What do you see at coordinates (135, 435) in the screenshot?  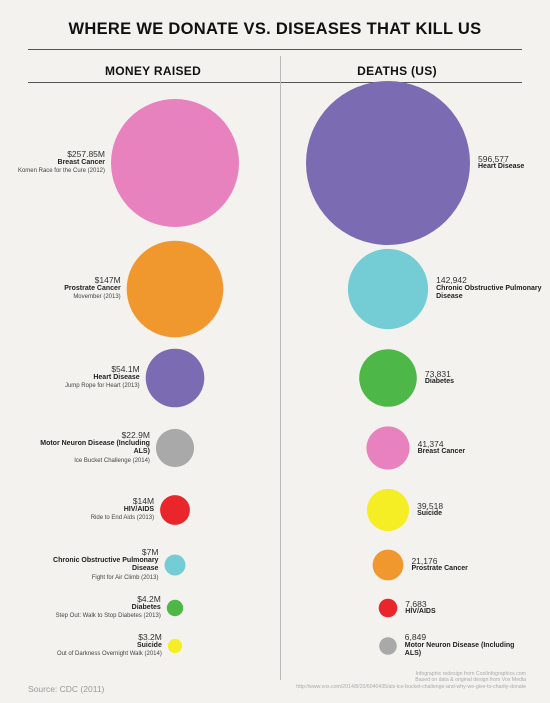 I see `value-label: $22.9M` at bounding box center [135, 435].